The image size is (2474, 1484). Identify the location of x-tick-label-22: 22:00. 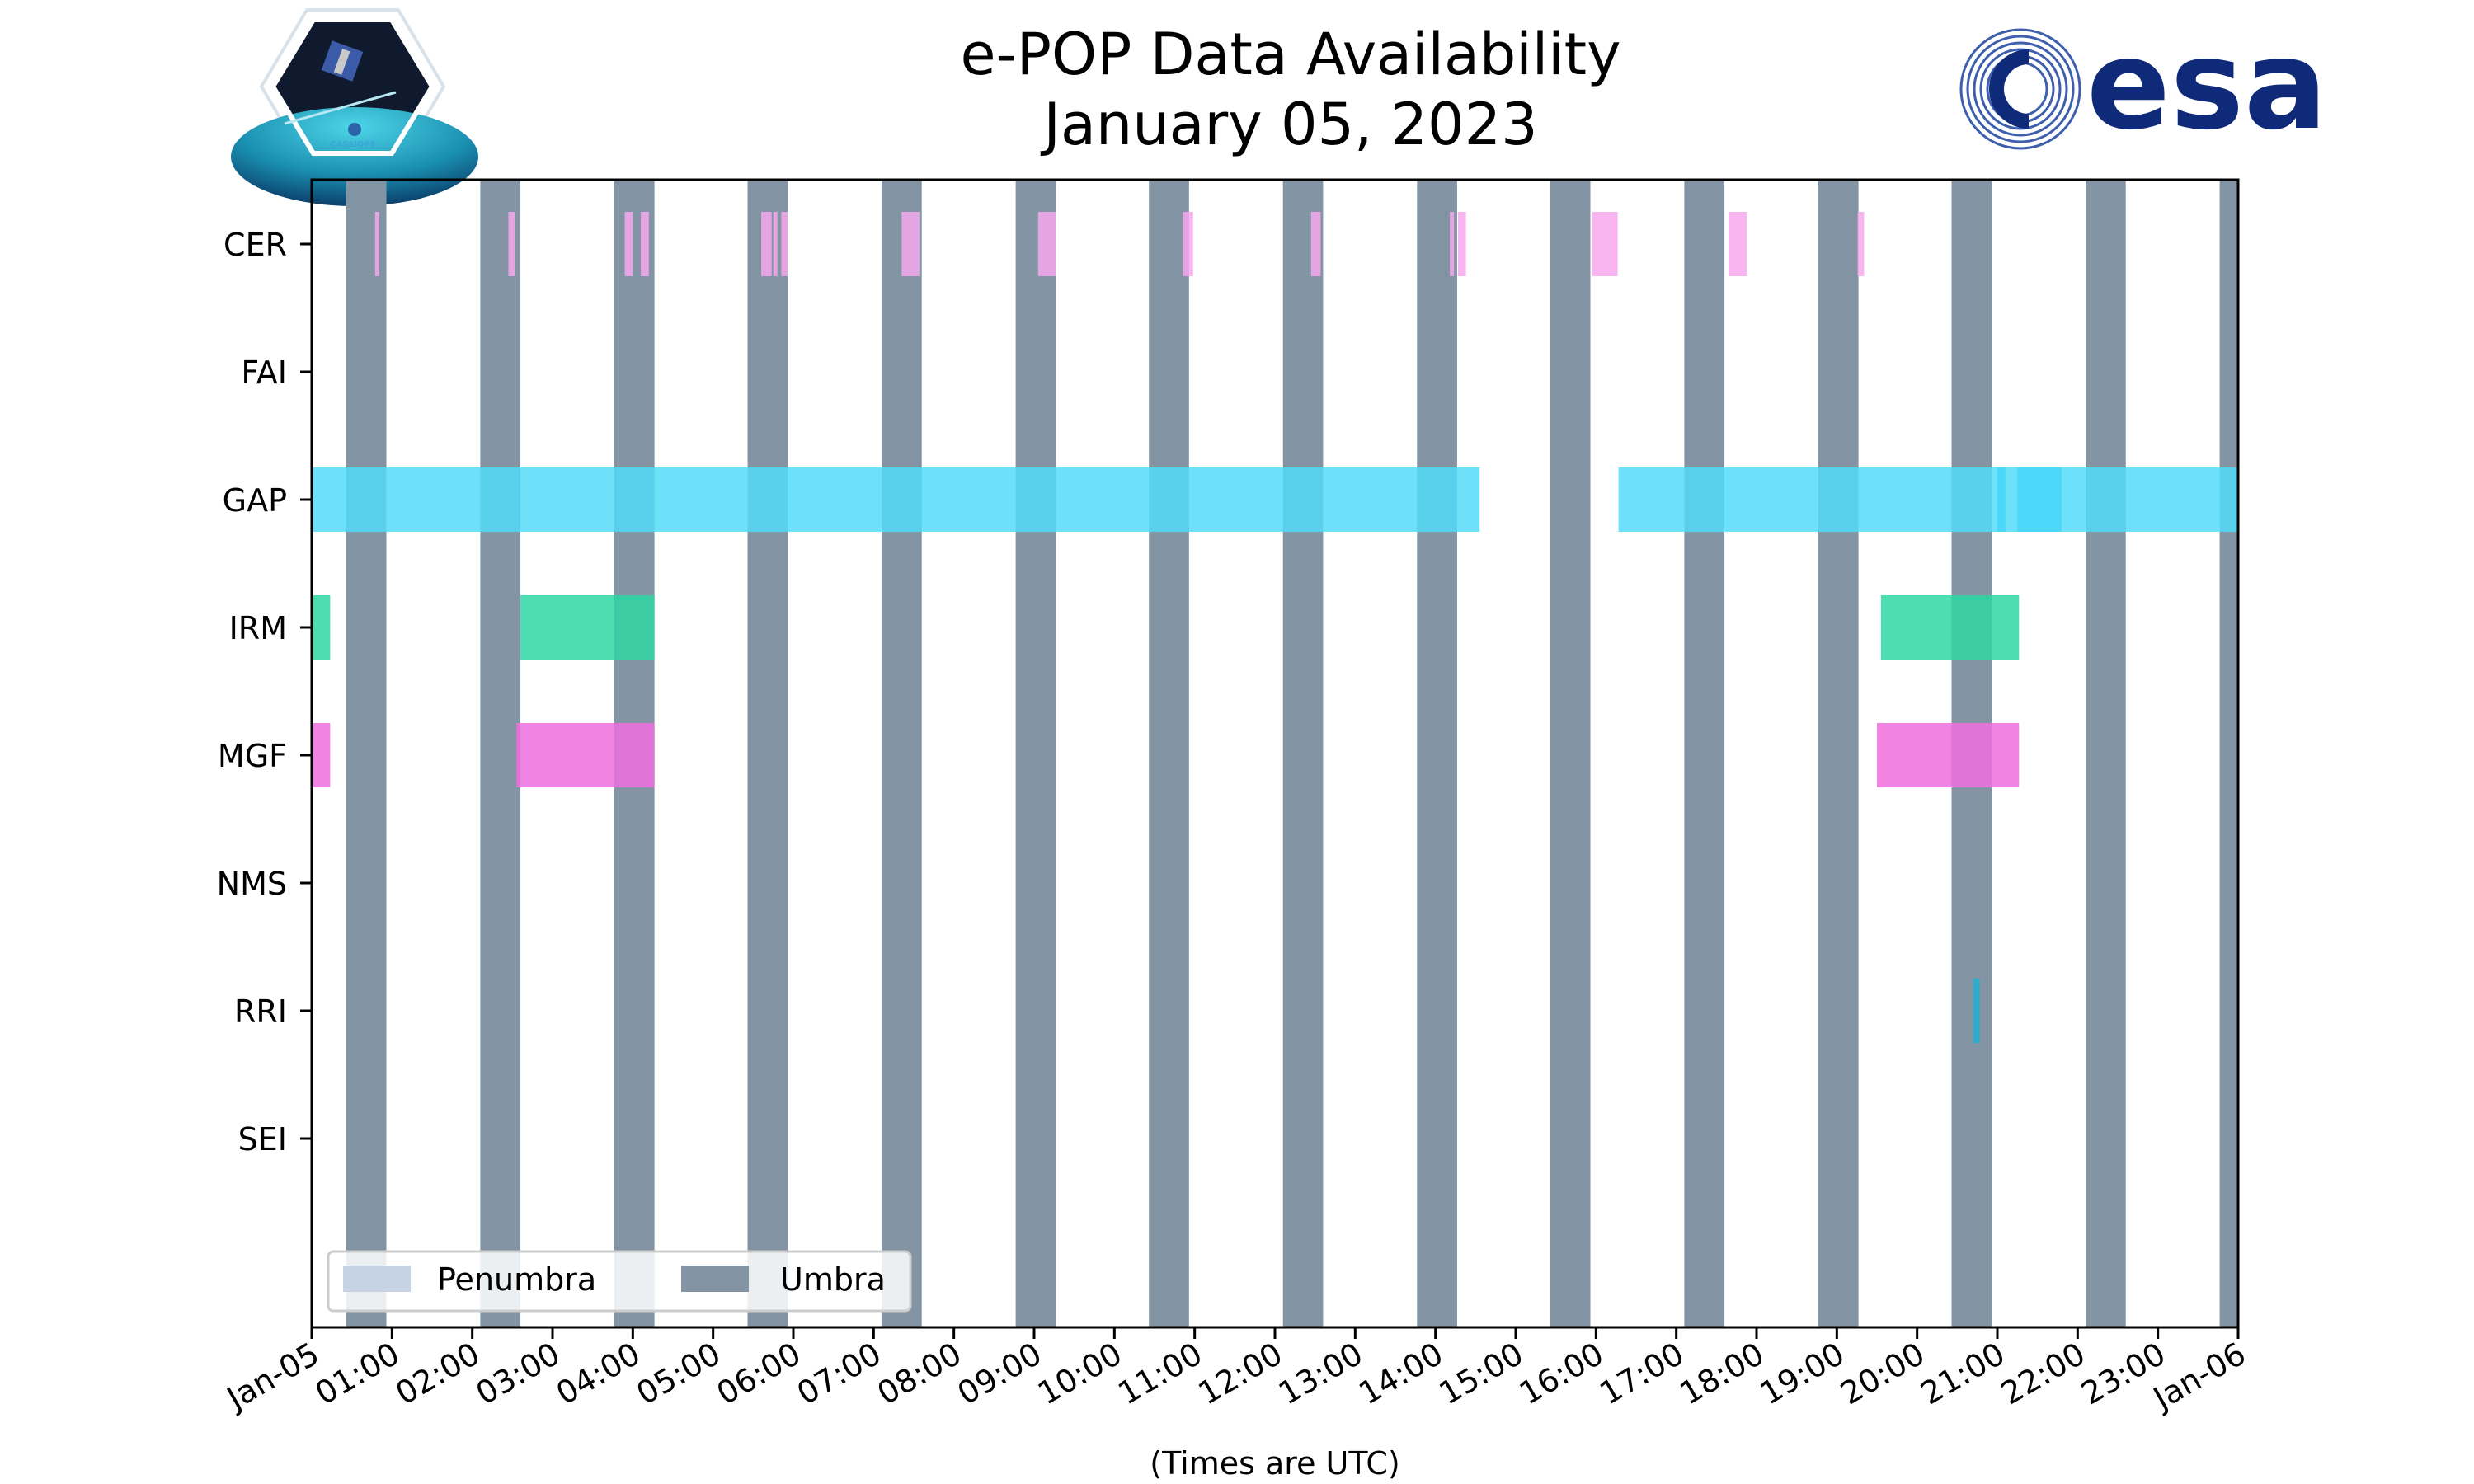
(2043, 1374).